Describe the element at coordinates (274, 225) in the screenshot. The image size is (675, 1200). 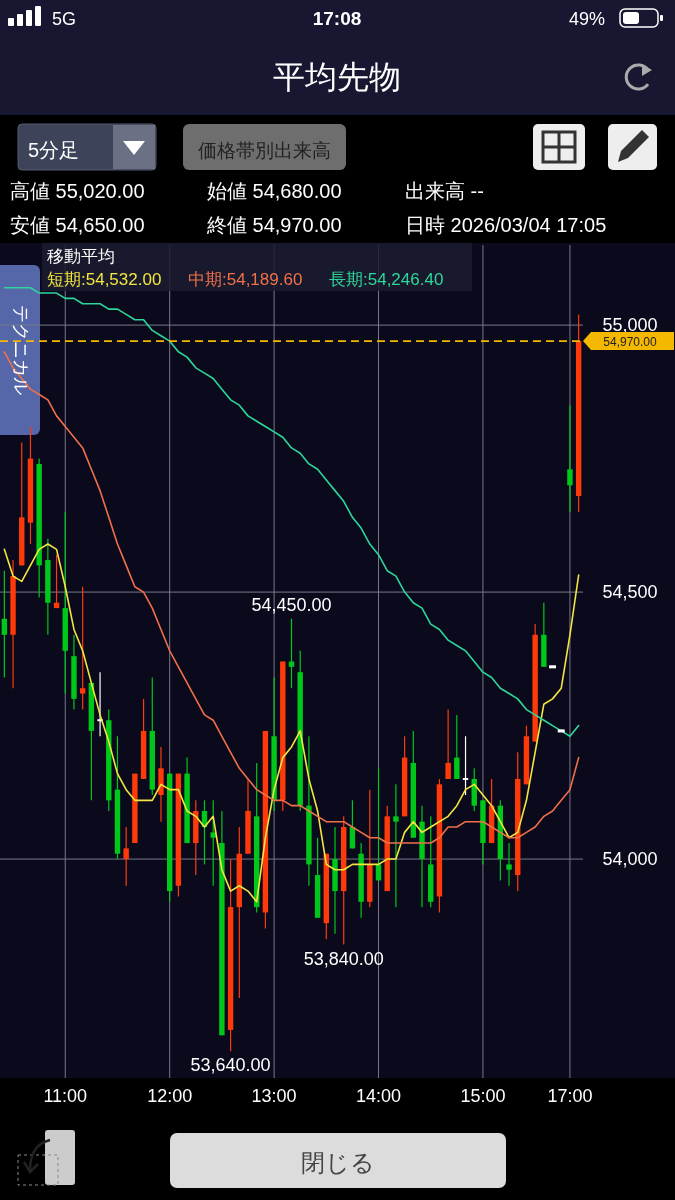
I see `text: 終値 54,970.00` at that location.